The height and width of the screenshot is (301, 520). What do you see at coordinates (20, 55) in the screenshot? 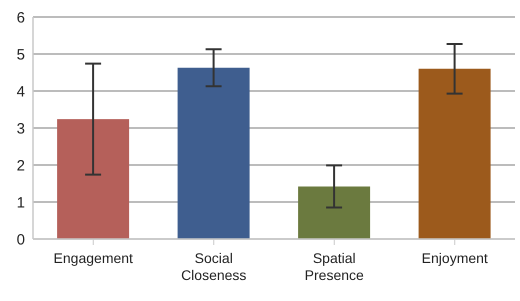
I see `y-tick-label: 5` at bounding box center [20, 55].